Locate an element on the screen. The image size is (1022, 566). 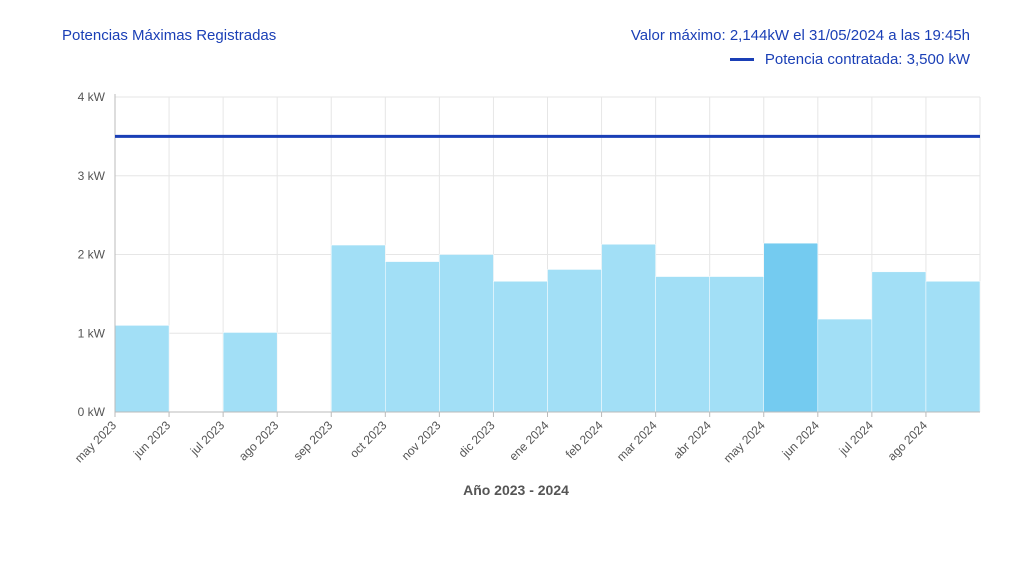
x-tick-label: ago 2024 is located at coordinates (908, 441).